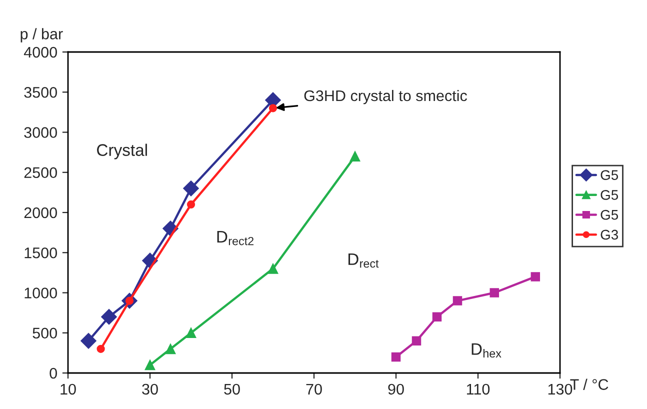 The image size is (647, 409). What do you see at coordinates (487, 350) in the screenshot?
I see `annotation: D$_{hex}$` at bounding box center [487, 350].